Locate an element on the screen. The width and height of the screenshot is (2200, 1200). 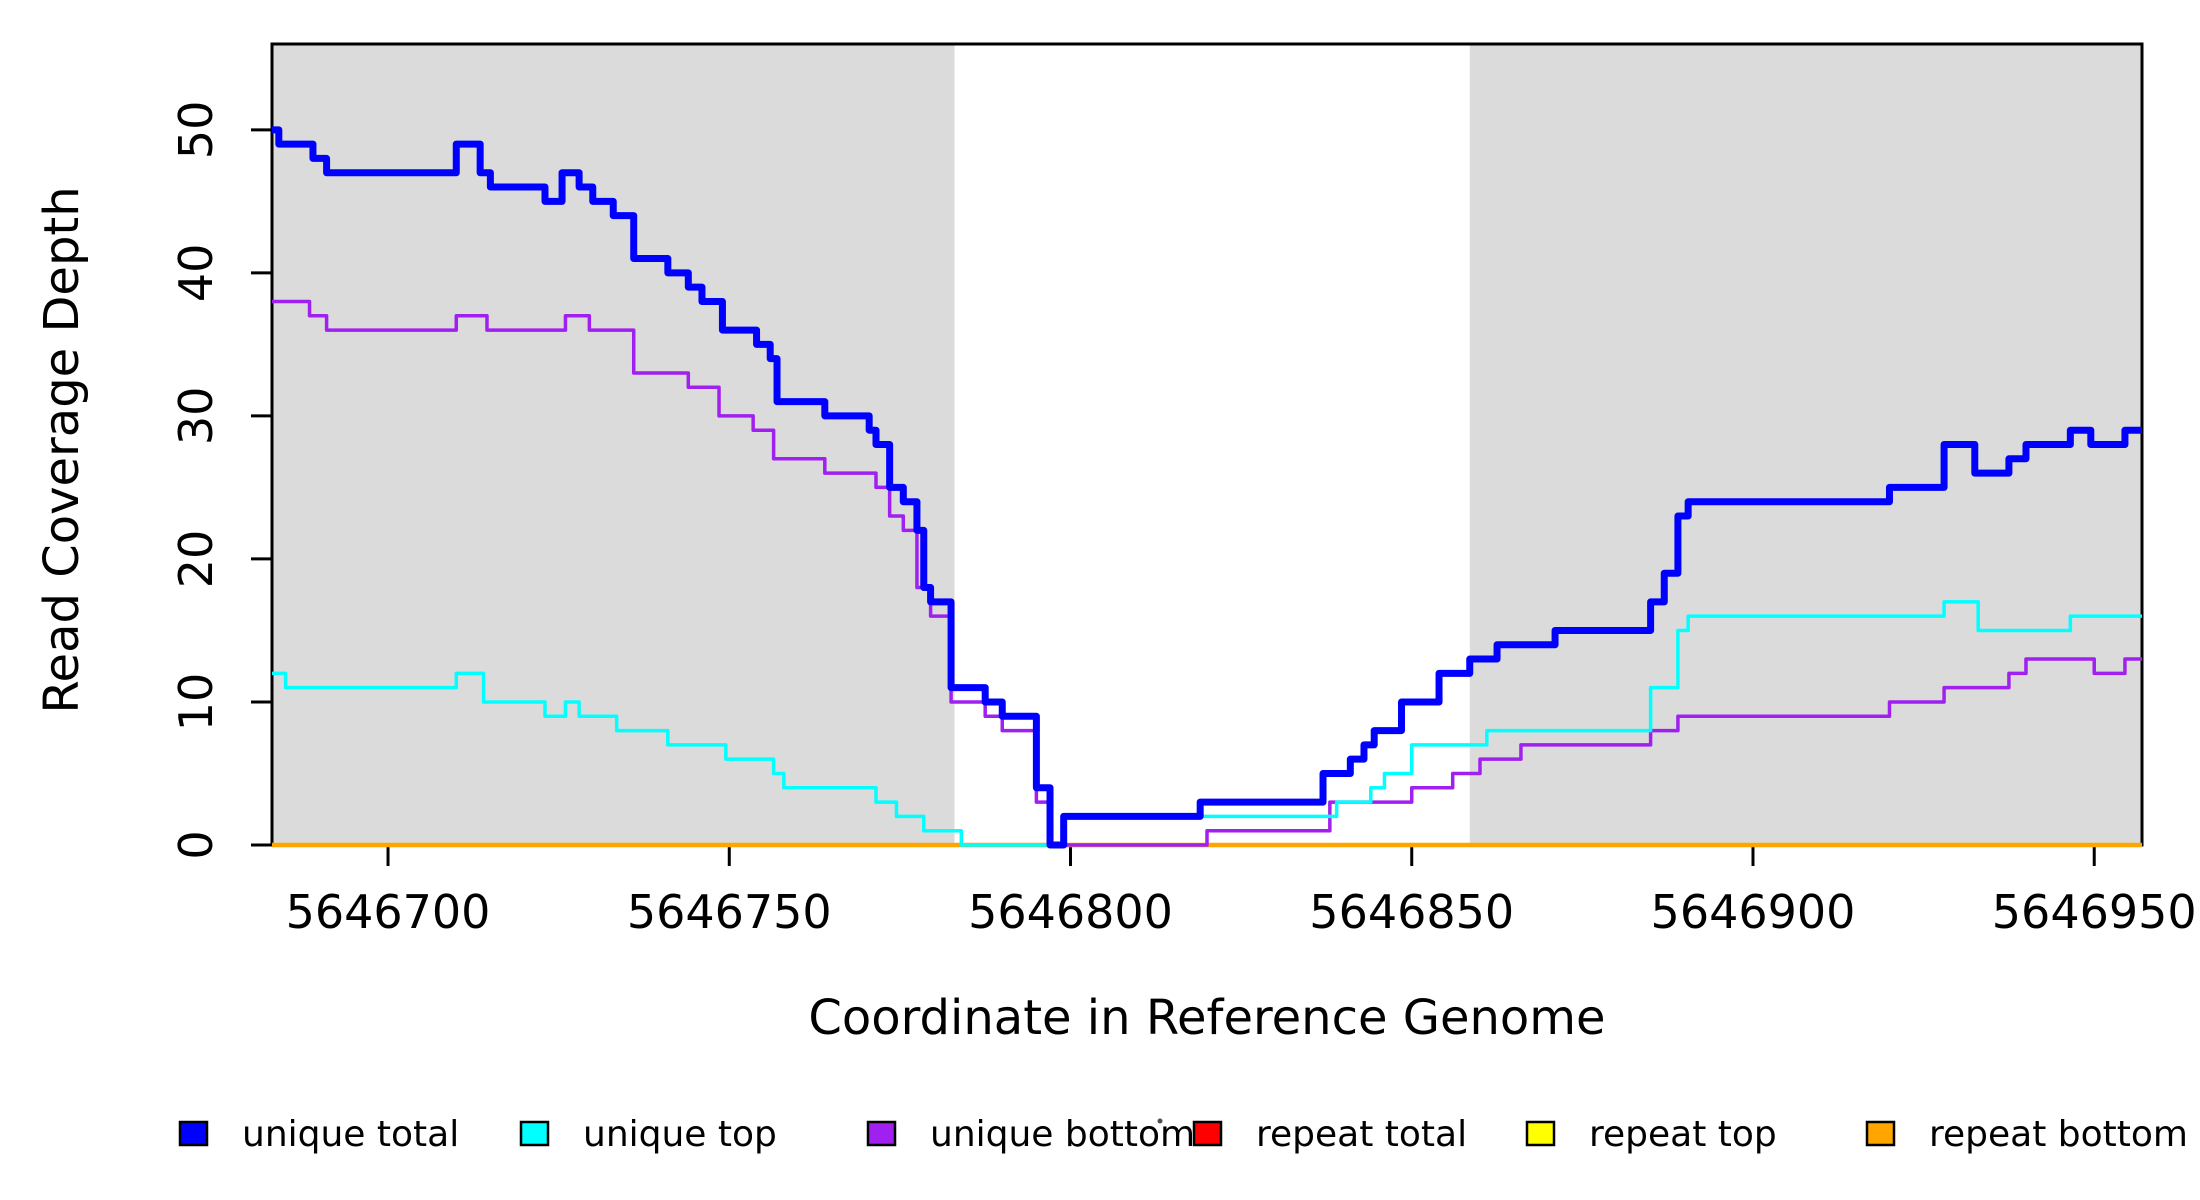
legend-entry-repeat-bottom: repeat bottom is located at coordinates (2026, 1134).